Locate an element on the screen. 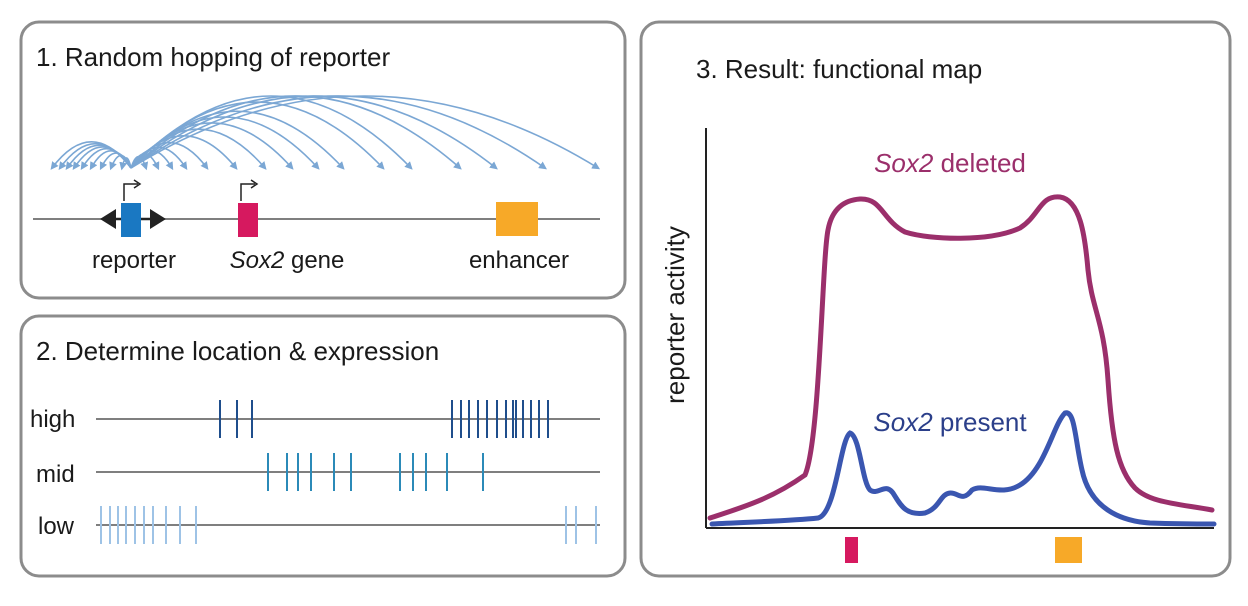 This screenshot has width=1248, height=606. track-label-low: low is located at coordinates (56, 526).